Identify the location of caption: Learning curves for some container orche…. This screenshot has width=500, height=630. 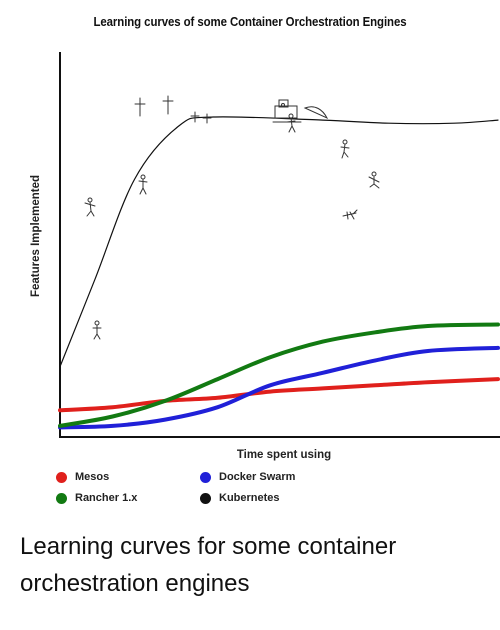
(208, 565).